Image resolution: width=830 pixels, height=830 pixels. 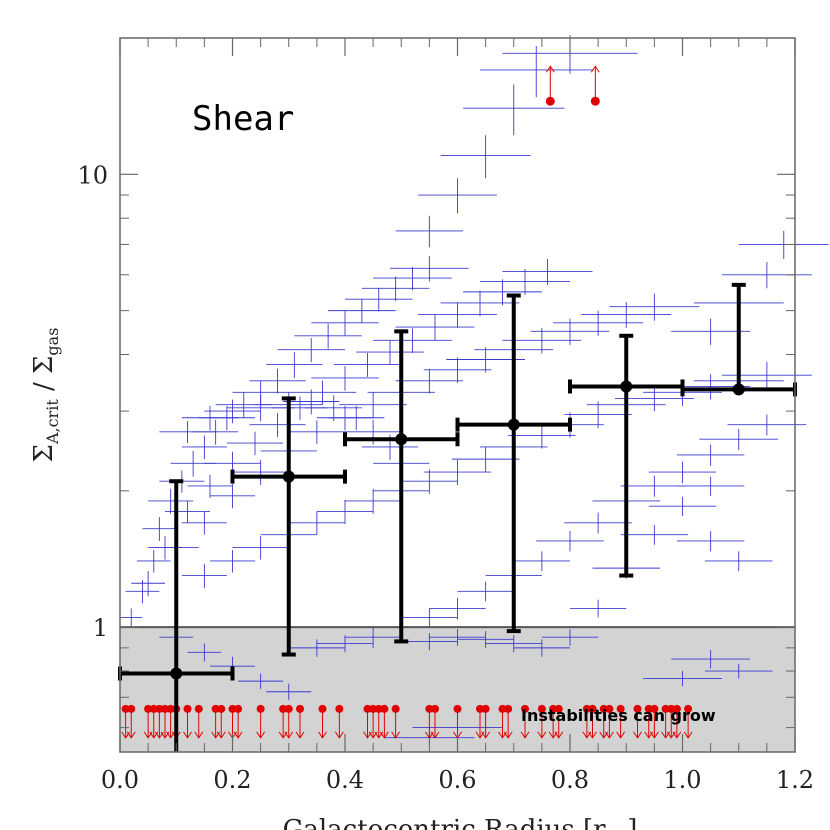 What do you see at coordinates (445, 822) in the screenshot?
I see `x-axis-title-main: Galactocentric Radius [r` at bounding box center [445, 822].